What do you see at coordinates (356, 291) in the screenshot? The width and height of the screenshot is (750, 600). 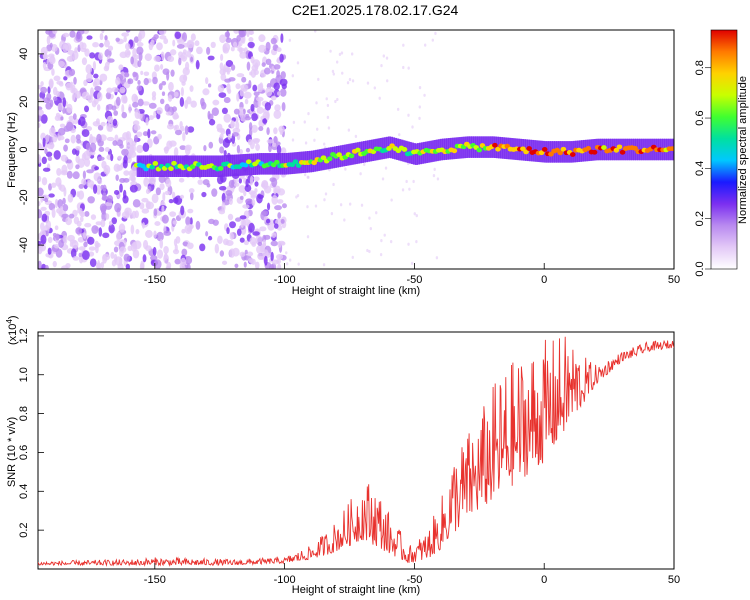 I see `spectrogram-x-axis-title: Height of straight line (km)` at bounding box center [356, 291].